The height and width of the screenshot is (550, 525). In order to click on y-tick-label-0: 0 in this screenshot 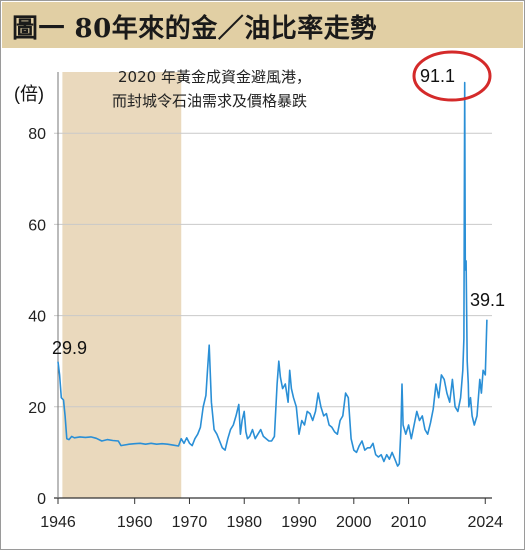, I will do `click(41, 499)`.